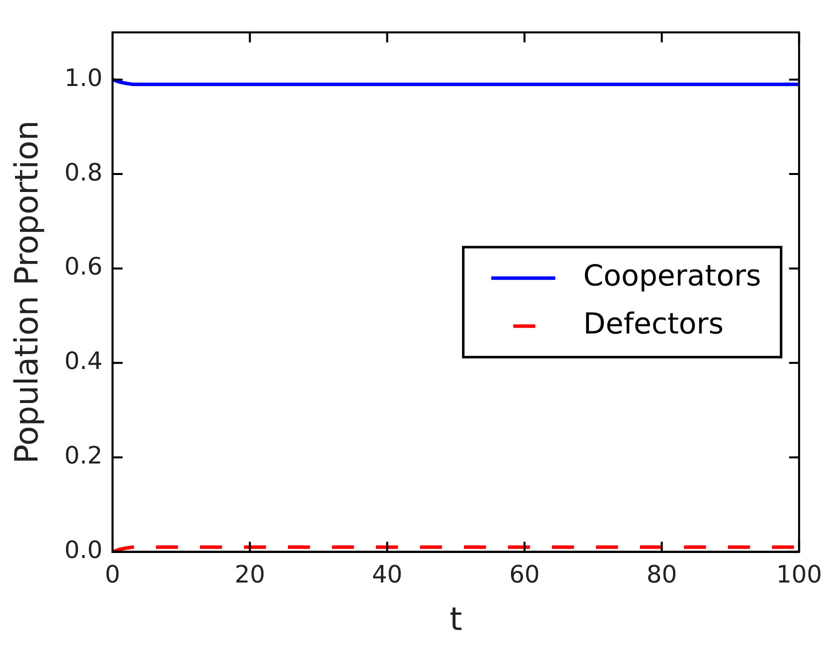 This screenshot has width=840, height=655. Describe the element at coordinates (83, 456) in the screenshot. I see `y-tick-label: 0.2` at that location.